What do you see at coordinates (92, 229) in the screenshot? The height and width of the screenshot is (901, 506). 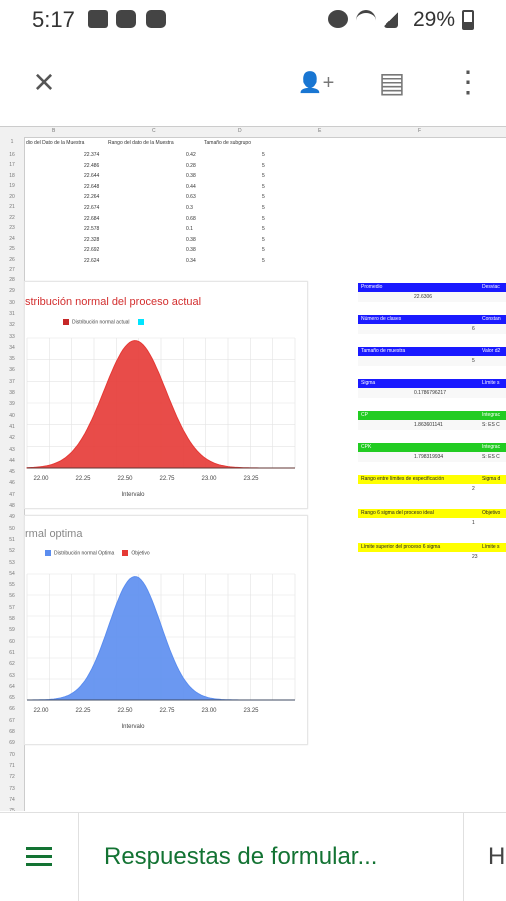 I see `table-cell: 22.578` at bounding box center [92, 229].